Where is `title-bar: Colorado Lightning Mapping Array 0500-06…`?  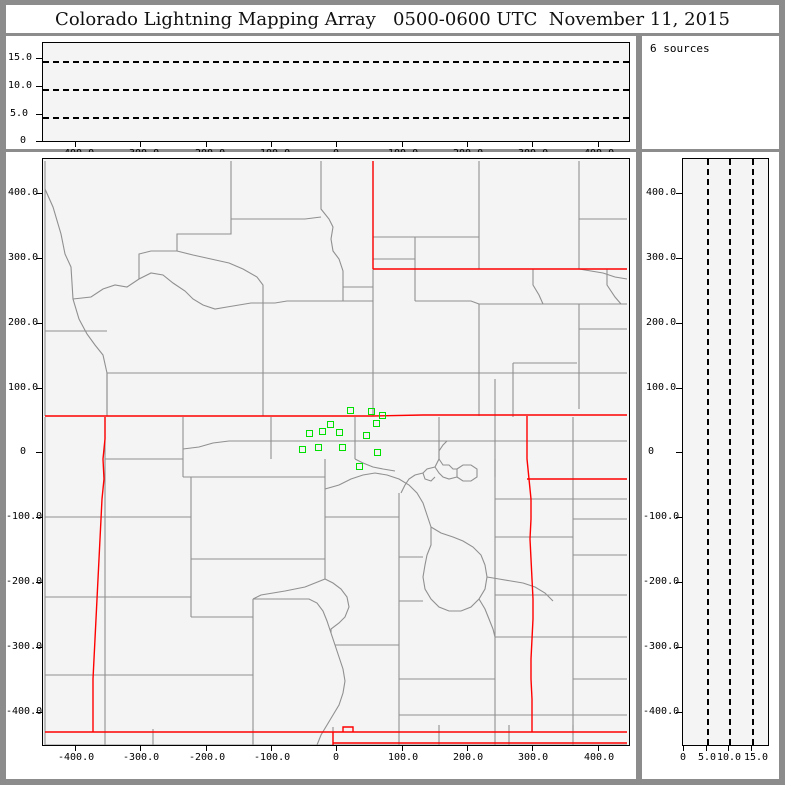
title-bar: Colorado Lightning Mapping Array 0500-06… is located at coordinates (392, 19).